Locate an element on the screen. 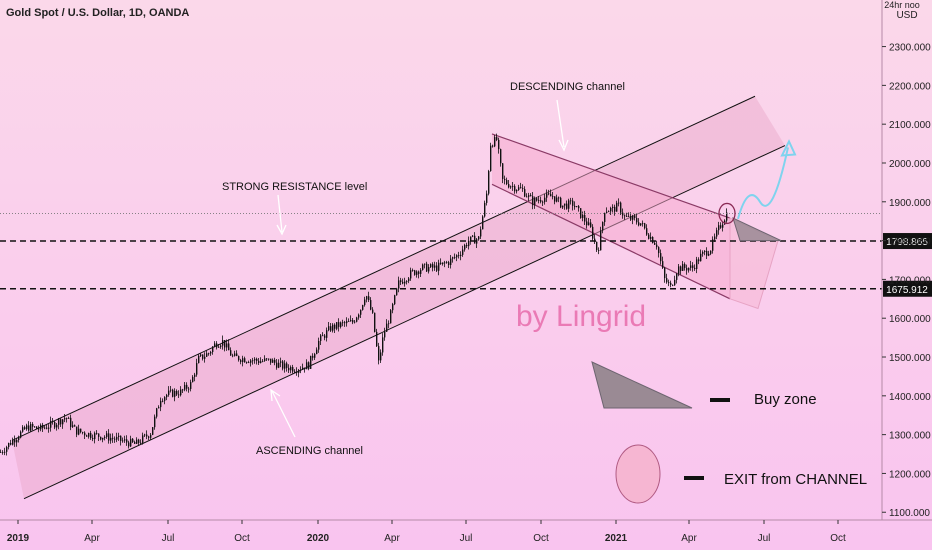 The width and height of the screenshot is (932, 550). x-tick-label: 2021 is located at coordinates (616, 538).